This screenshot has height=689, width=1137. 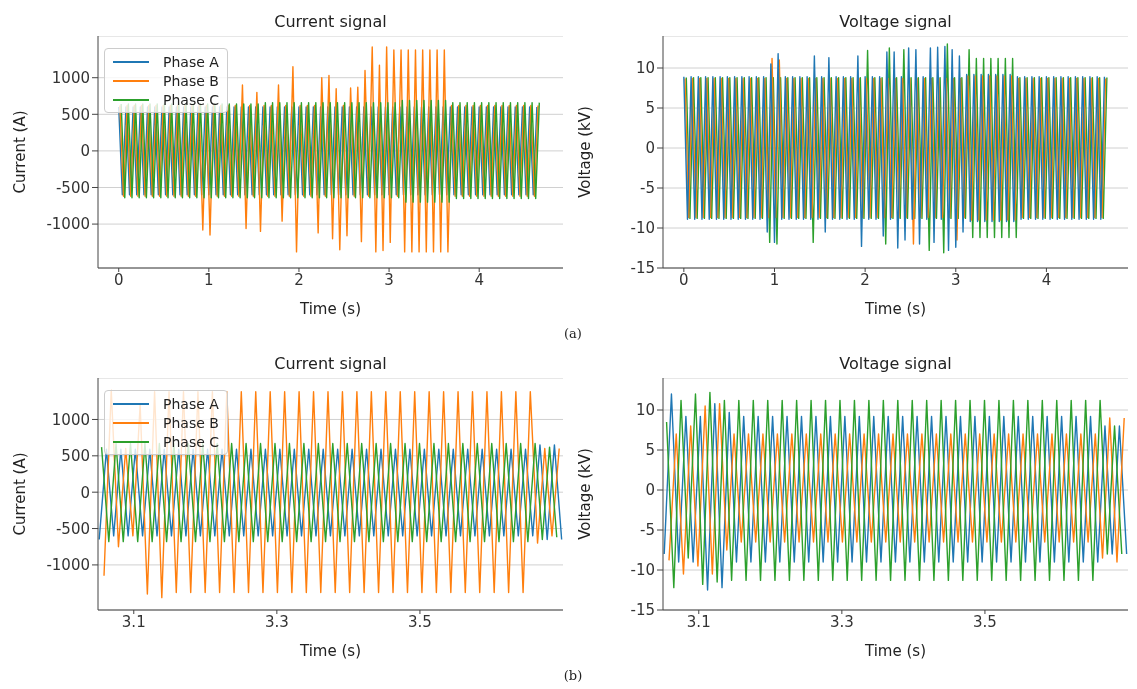 I want to click on line-series, so click(x=329, y=149).